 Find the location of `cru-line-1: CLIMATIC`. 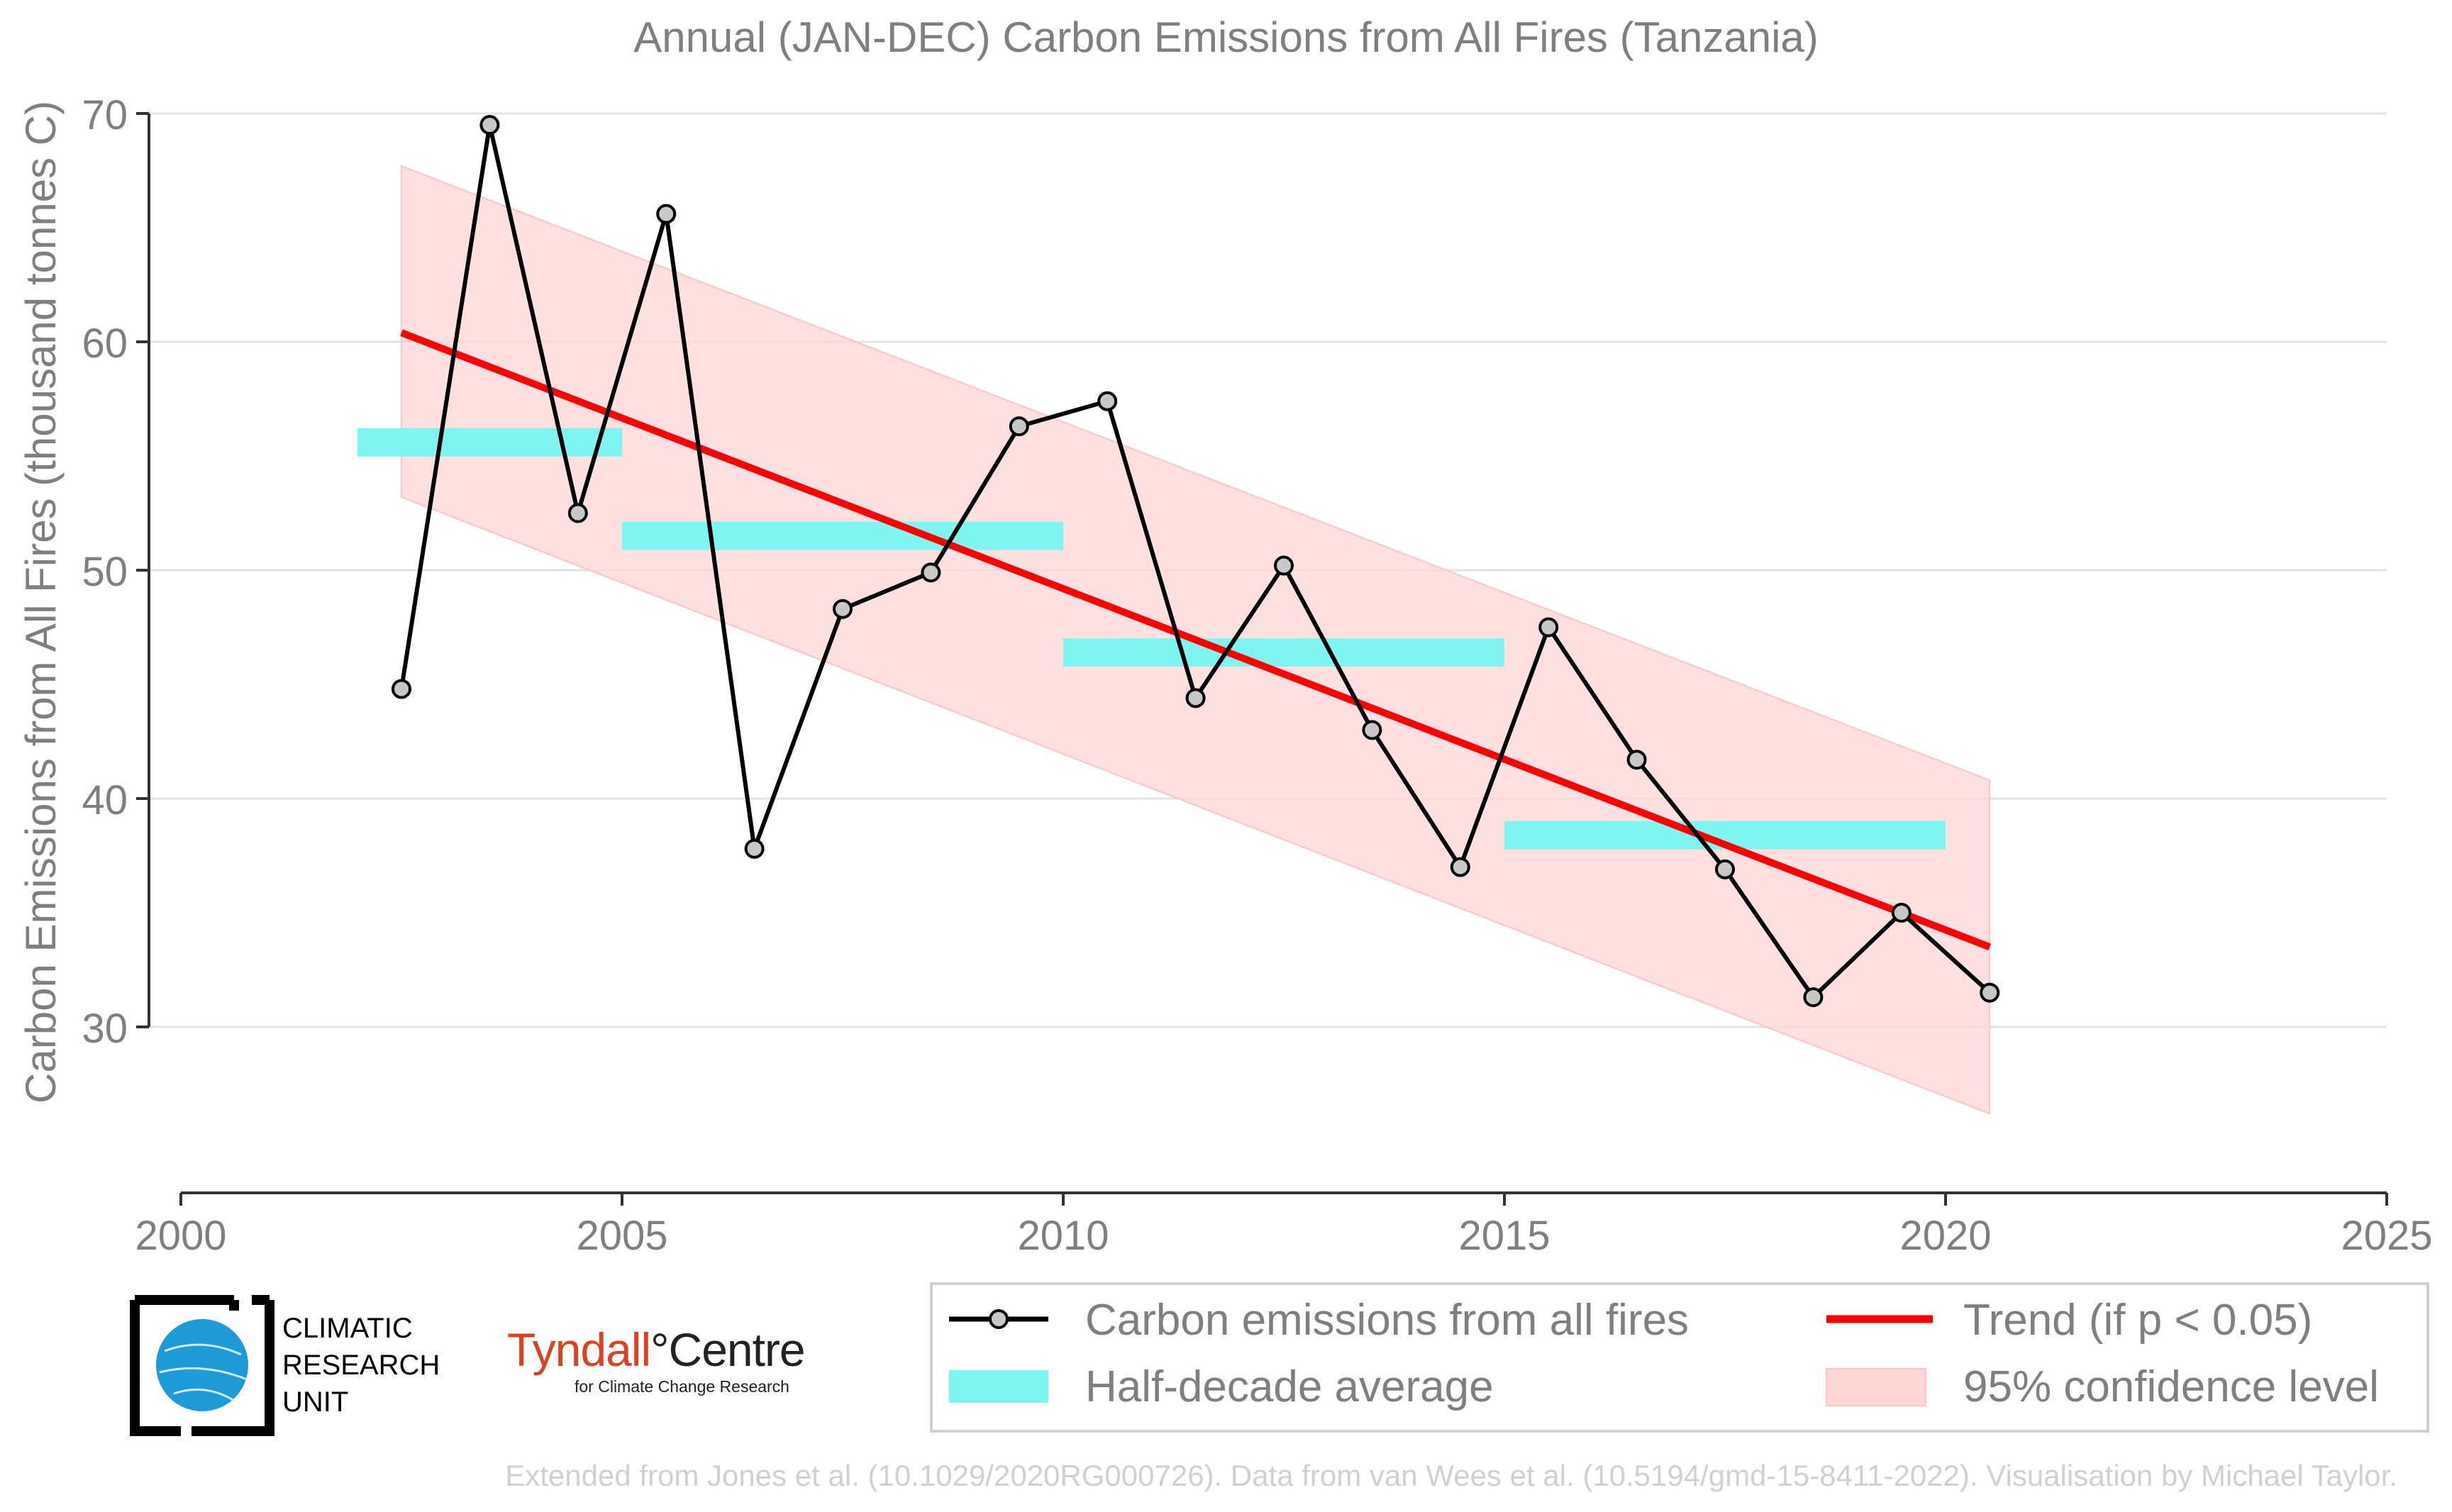

cru-line-1: CLIMATIC is located at coordinates (347, 1328).